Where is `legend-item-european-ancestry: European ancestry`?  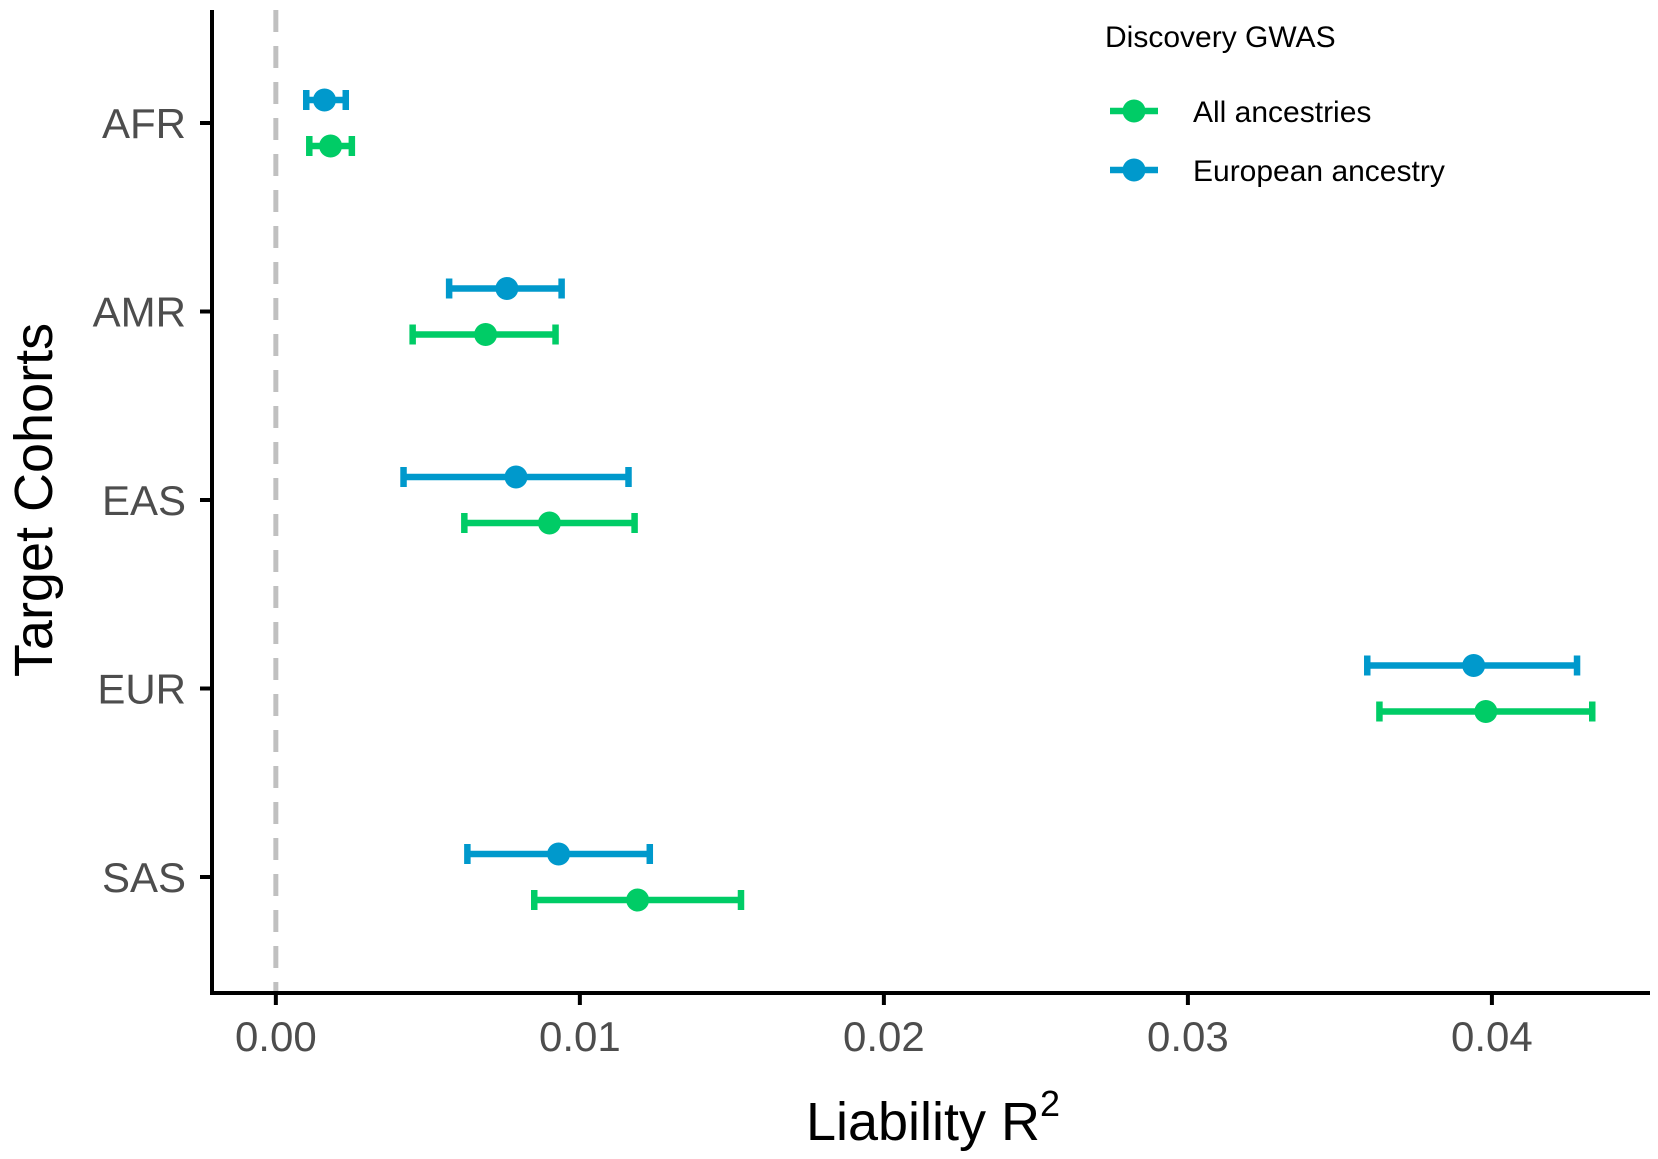 legend-item-european-ancestry: European ancestry is located at coordinates (1277, 171).